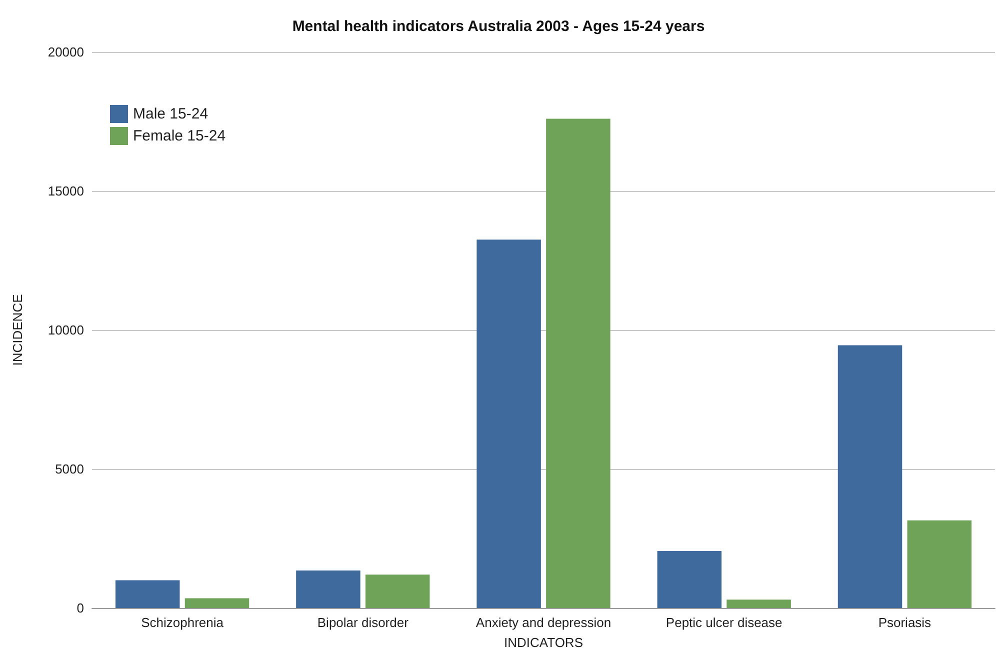  Describe the element at coordinates (170, 114) in the screenshot. I see `legend-label: Male 15-24` at that location.